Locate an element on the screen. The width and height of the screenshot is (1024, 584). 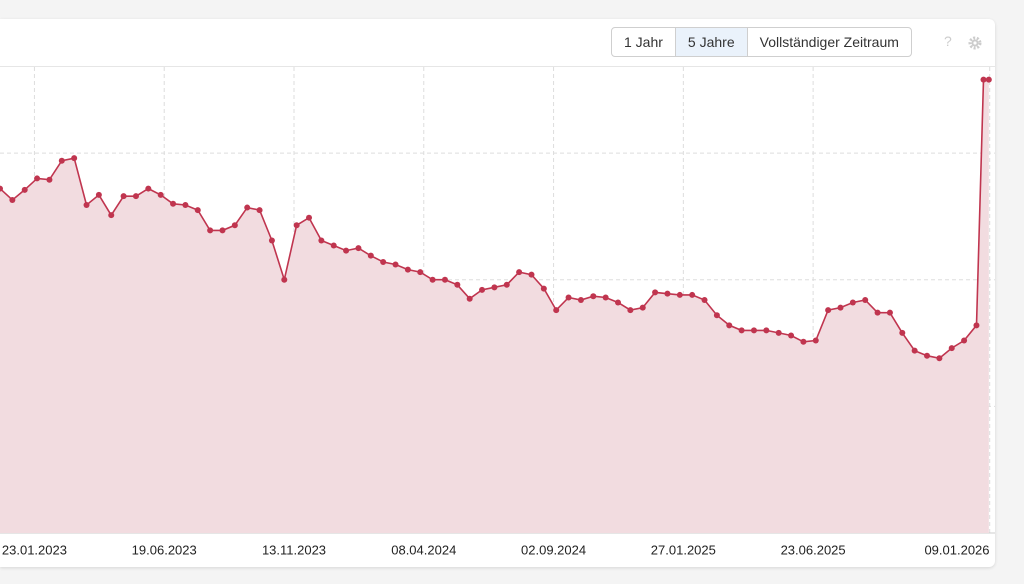
settings-icon is located at coordinates (975, 43).